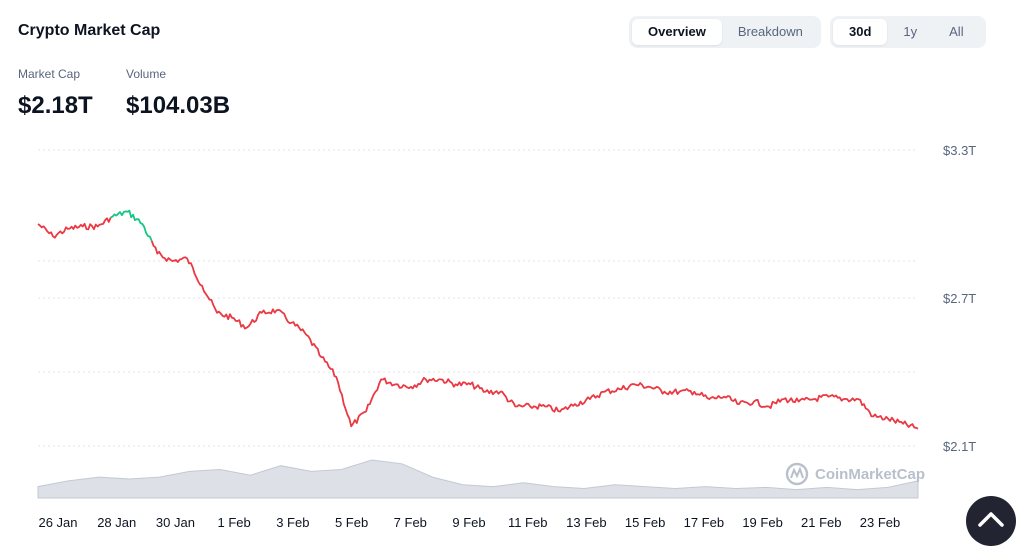  Describe the element at coordinates (959, 446) in the screenshot. I see `y-tick-label: $2.1T` at that location.